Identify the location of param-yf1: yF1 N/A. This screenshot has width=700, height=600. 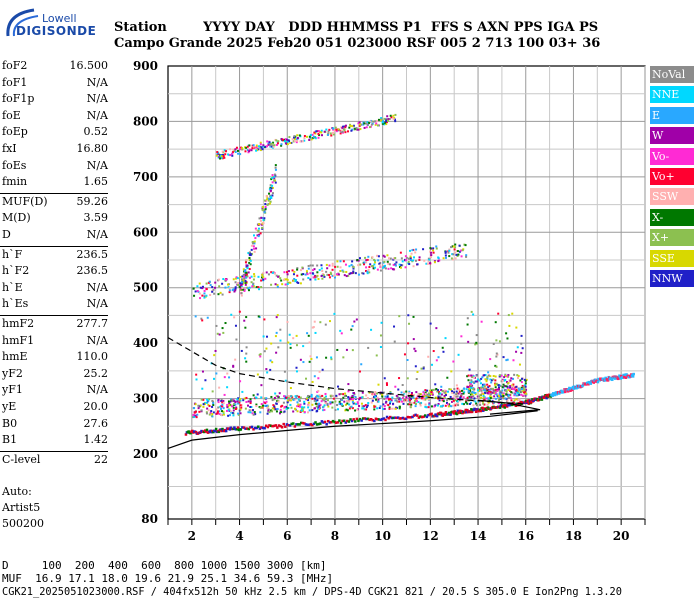
(55, 391).